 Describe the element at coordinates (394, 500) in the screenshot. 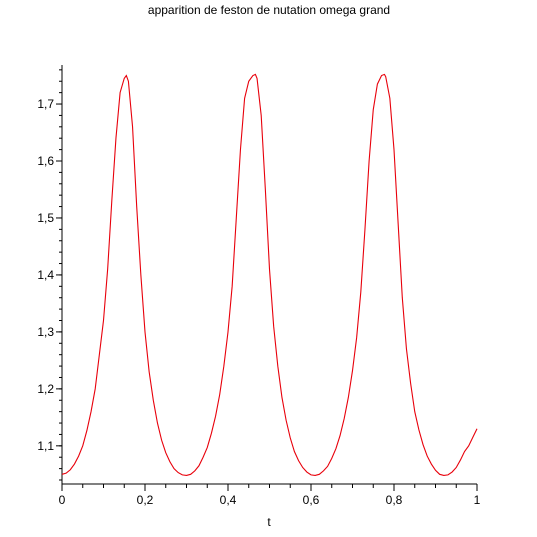

I see `x-tick-label: 0,8` at that location.